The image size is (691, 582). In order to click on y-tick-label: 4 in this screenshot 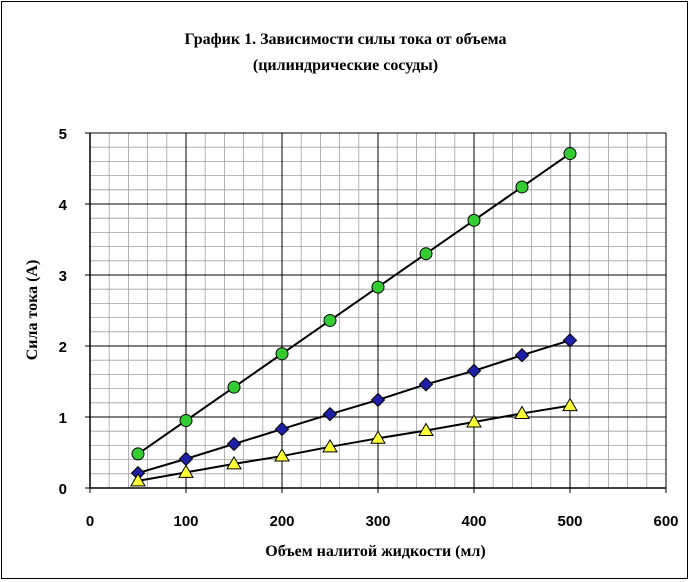, I will do `click(63, 205)`.